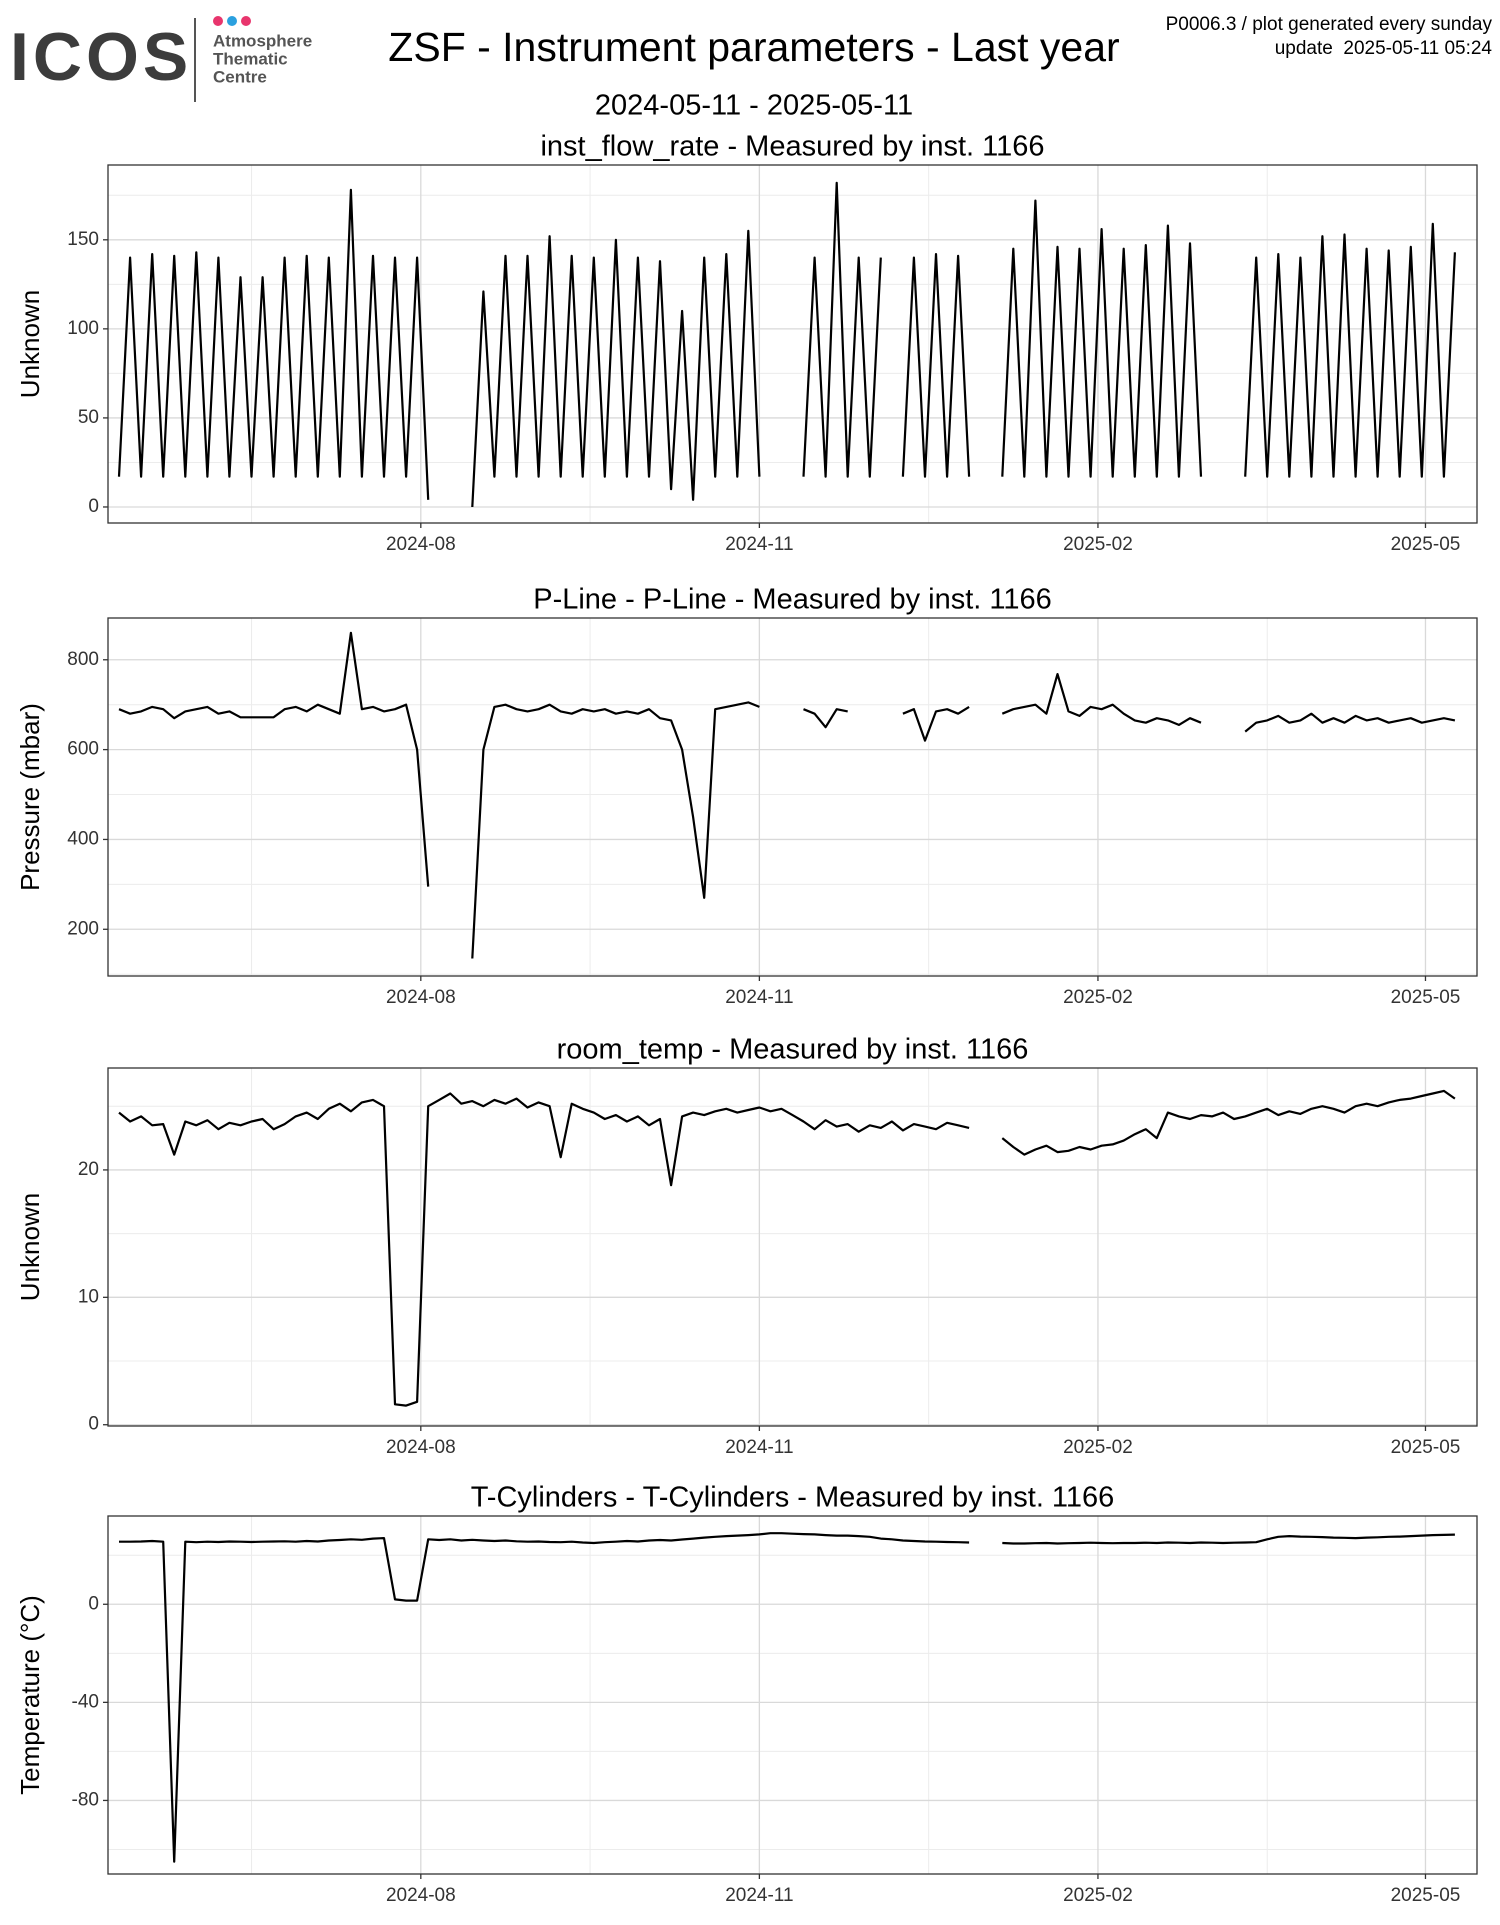 Image resolution: width=1500 pixels, height=1925 pixels. Describe the element at coordinates (30, 1695) in the screenshot. I see `y-axis-label: Temperature (°C)` at that location.